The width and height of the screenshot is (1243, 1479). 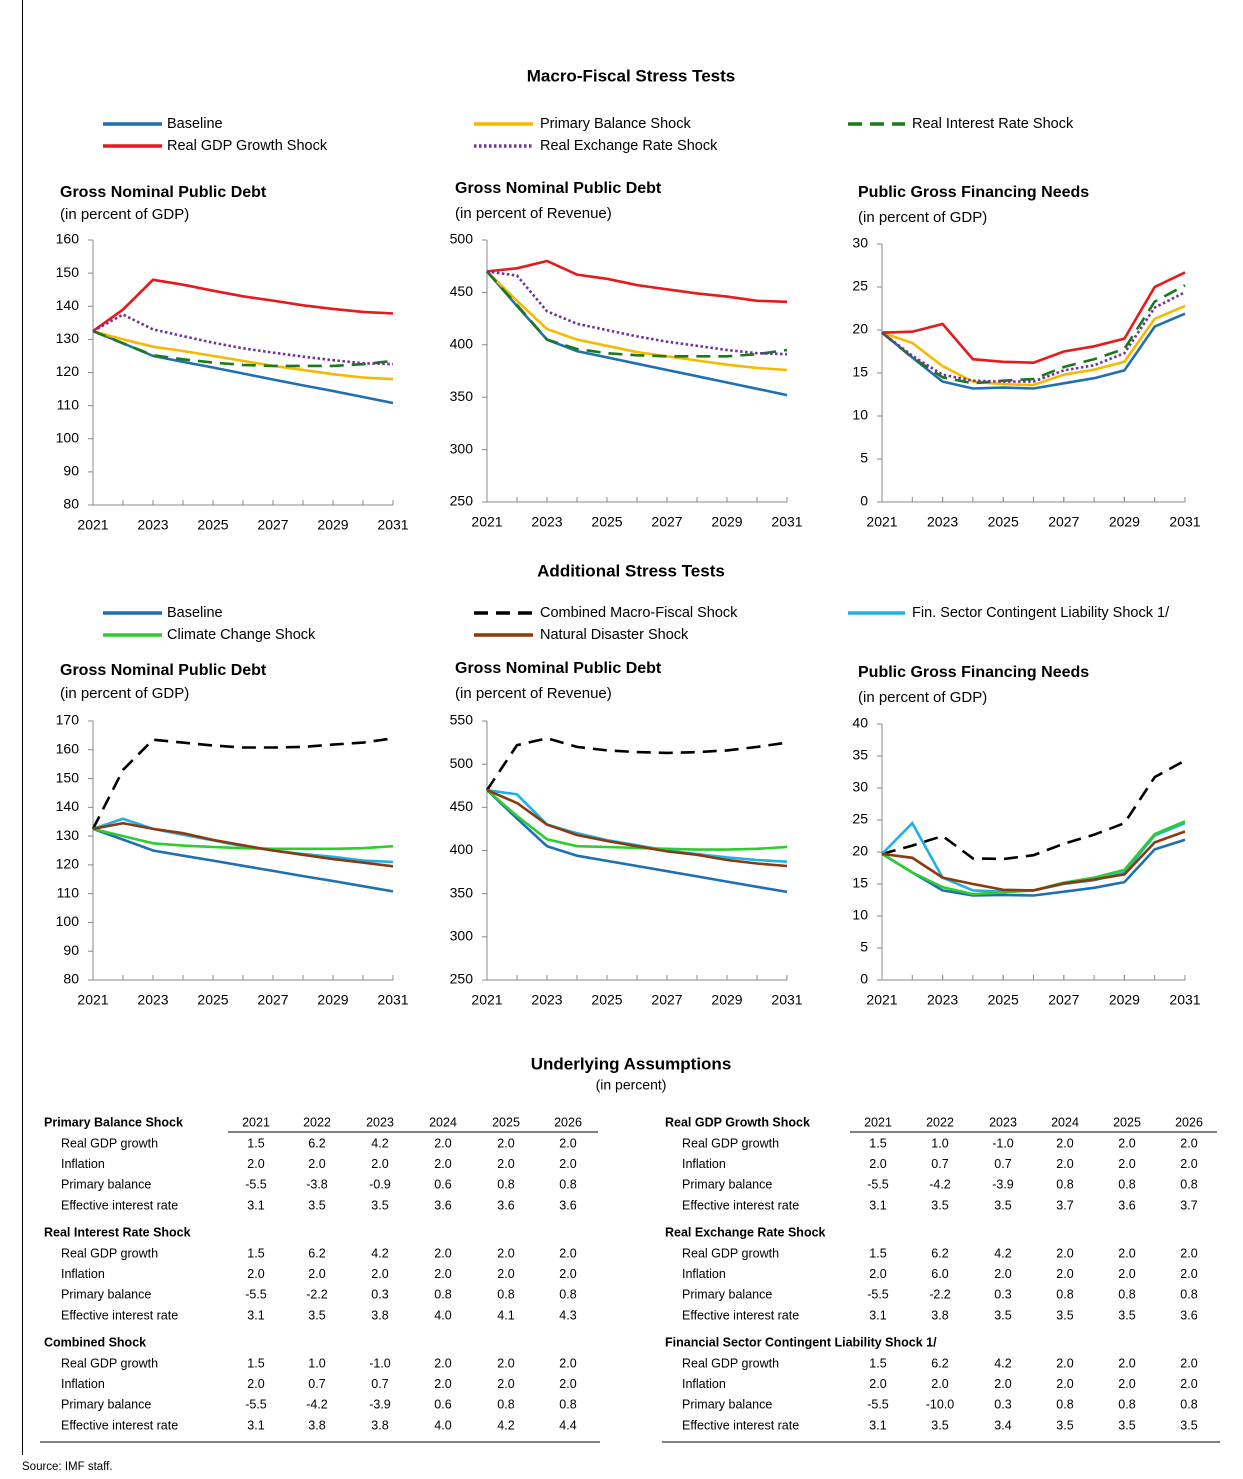 What do you see at coordinates (71, 504) in the screenshot?
I see `y-tick-label: 80` at bounding box center [71, 504].